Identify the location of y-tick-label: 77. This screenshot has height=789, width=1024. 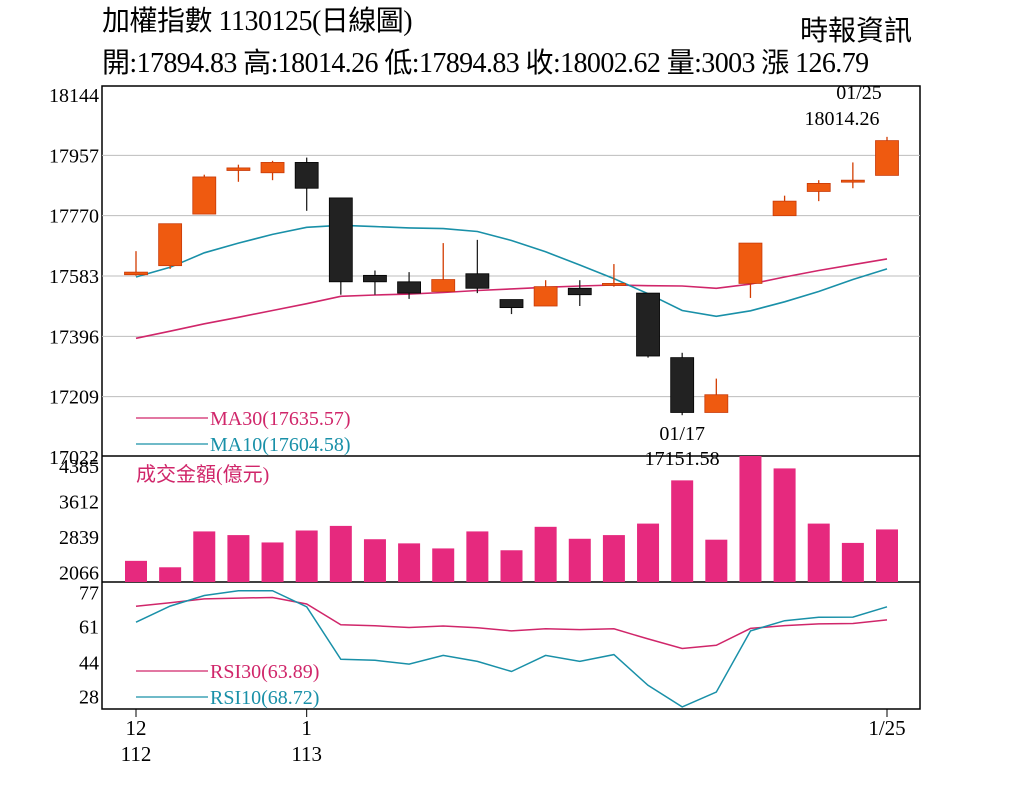
(89, 594).